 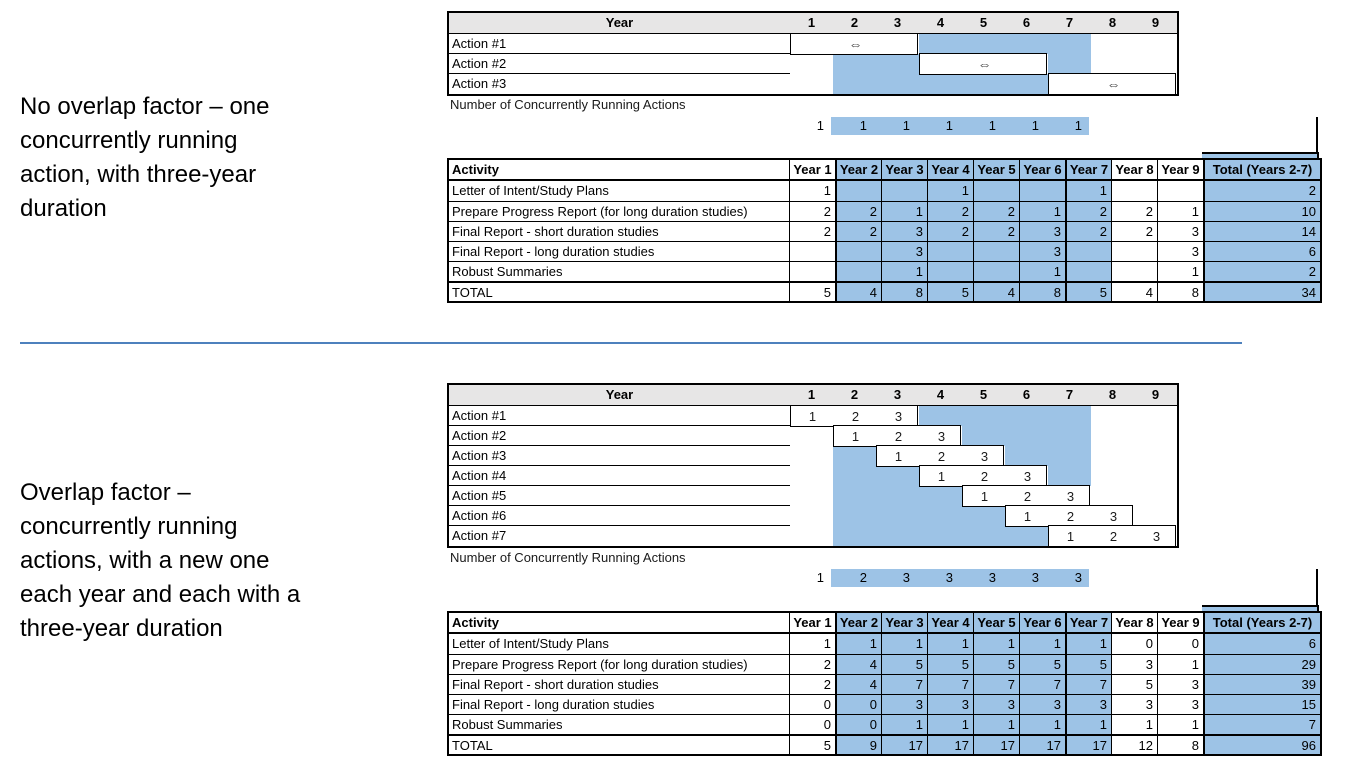 I want to click on gantt-year-header-cell: 5, so click(x=983, y=22).